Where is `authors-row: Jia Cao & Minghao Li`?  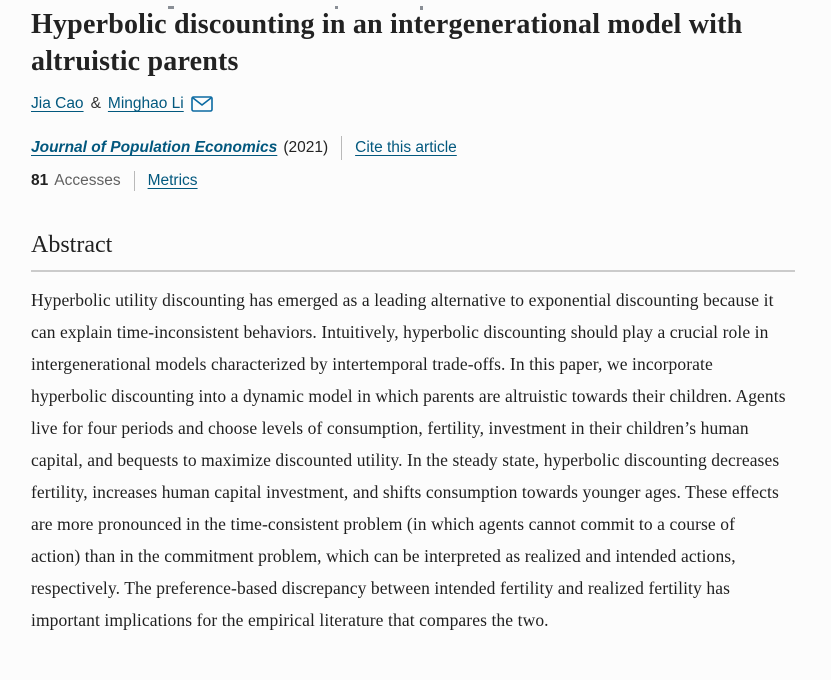
authors-row: Jia Cao & Minghao Li is located at coordinates (414, 104).